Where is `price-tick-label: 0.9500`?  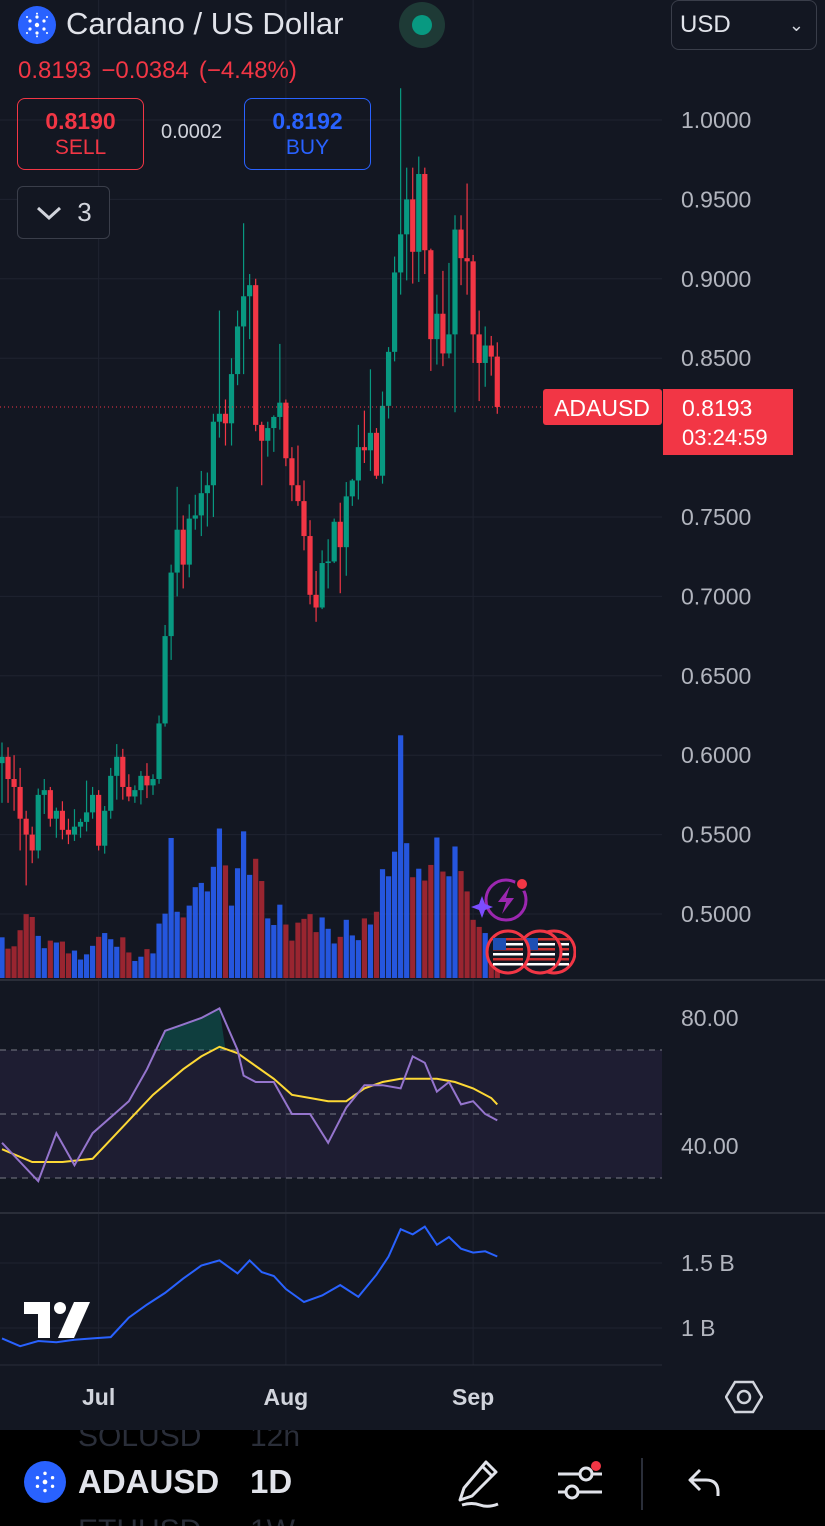 price-tick-label: 0.9500 is located at coordinates (716, 199).